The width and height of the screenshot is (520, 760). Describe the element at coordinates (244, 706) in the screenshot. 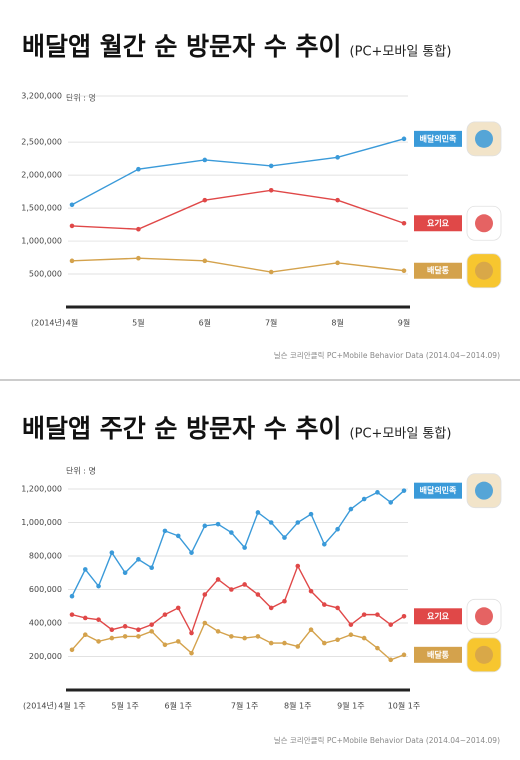

I see `x-tick-label: 7월 1주` at that location.